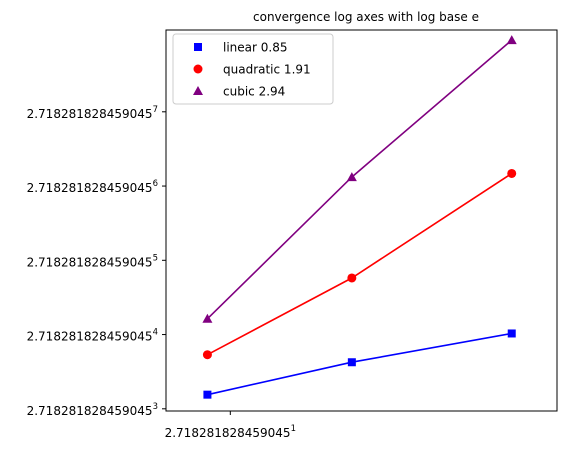 The width and height of the screenshot is (568, 452). I want to click on y-tick-label-3: 2.7182818284590456, so click(92, 187).